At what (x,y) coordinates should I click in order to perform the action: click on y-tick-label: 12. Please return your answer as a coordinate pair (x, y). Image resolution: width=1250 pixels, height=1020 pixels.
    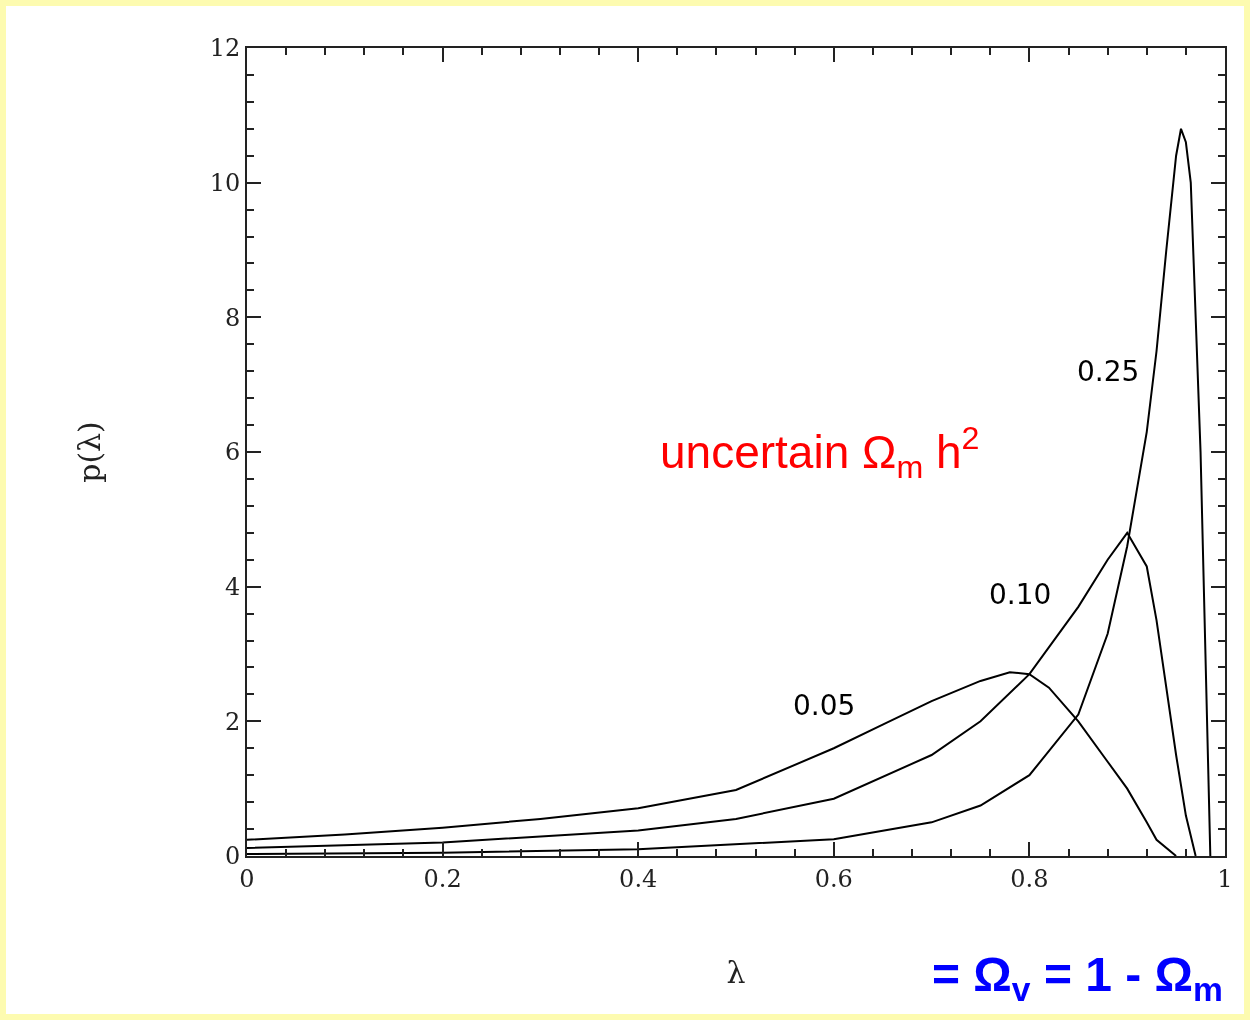
    Looking at the image, I should click on (225, 48).